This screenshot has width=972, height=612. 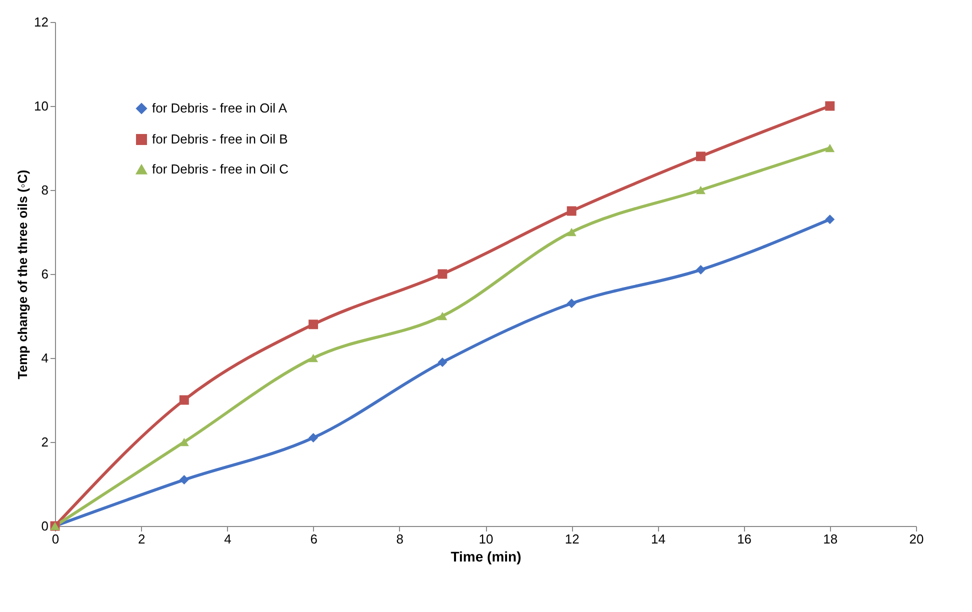 I want to click on x-tick-label: 18, so click(x=830, y=539).